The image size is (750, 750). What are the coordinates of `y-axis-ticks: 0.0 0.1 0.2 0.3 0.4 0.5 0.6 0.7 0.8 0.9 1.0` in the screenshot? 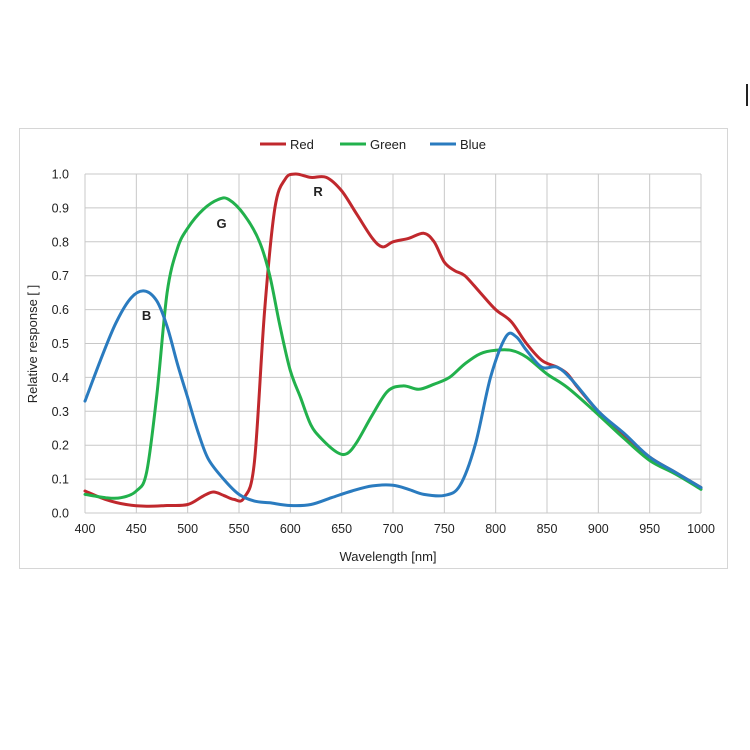 It's located at (60, 344).